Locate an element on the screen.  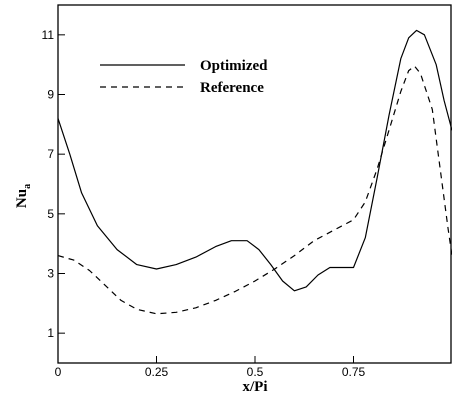
legend: Optimized Reference is located at coordinates (184, 77).